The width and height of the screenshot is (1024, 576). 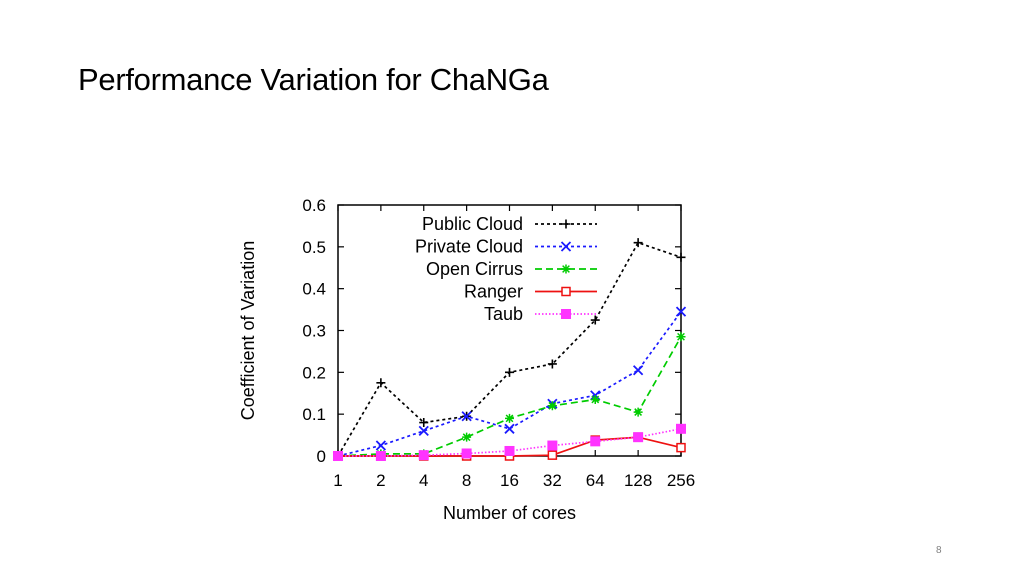 I want to click on y-tick-label: 0, so click(x=321, y=456).